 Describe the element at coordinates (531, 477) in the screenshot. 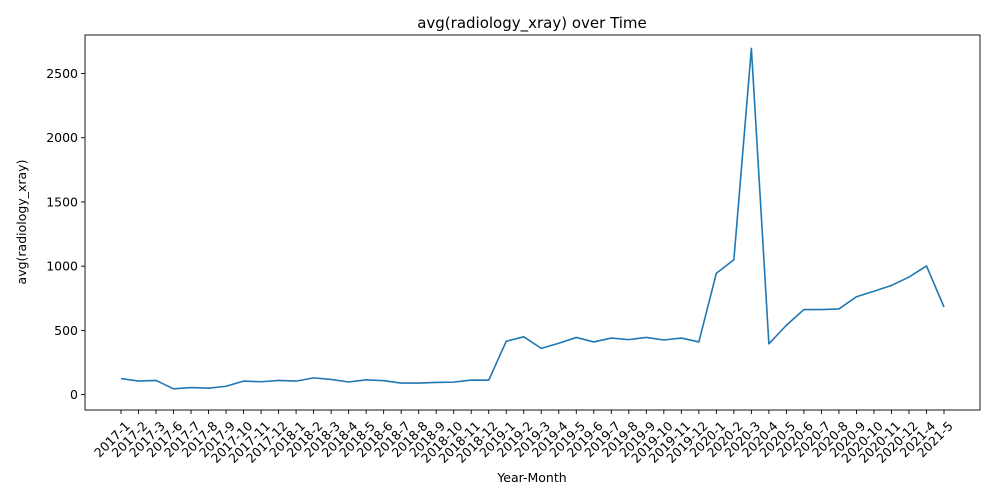

I see `x-axis-label: Year-Month` at that location.